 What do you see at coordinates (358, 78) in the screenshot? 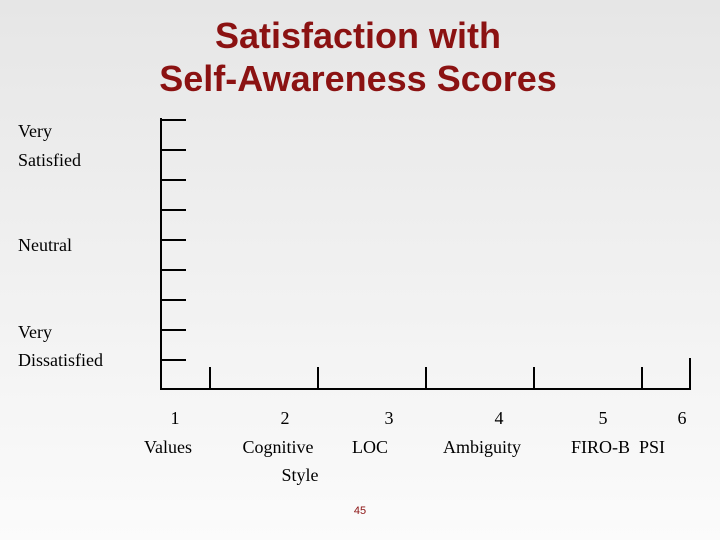
I see `title-line: Self-Awareness Scores` at bounding box center [358, 78].